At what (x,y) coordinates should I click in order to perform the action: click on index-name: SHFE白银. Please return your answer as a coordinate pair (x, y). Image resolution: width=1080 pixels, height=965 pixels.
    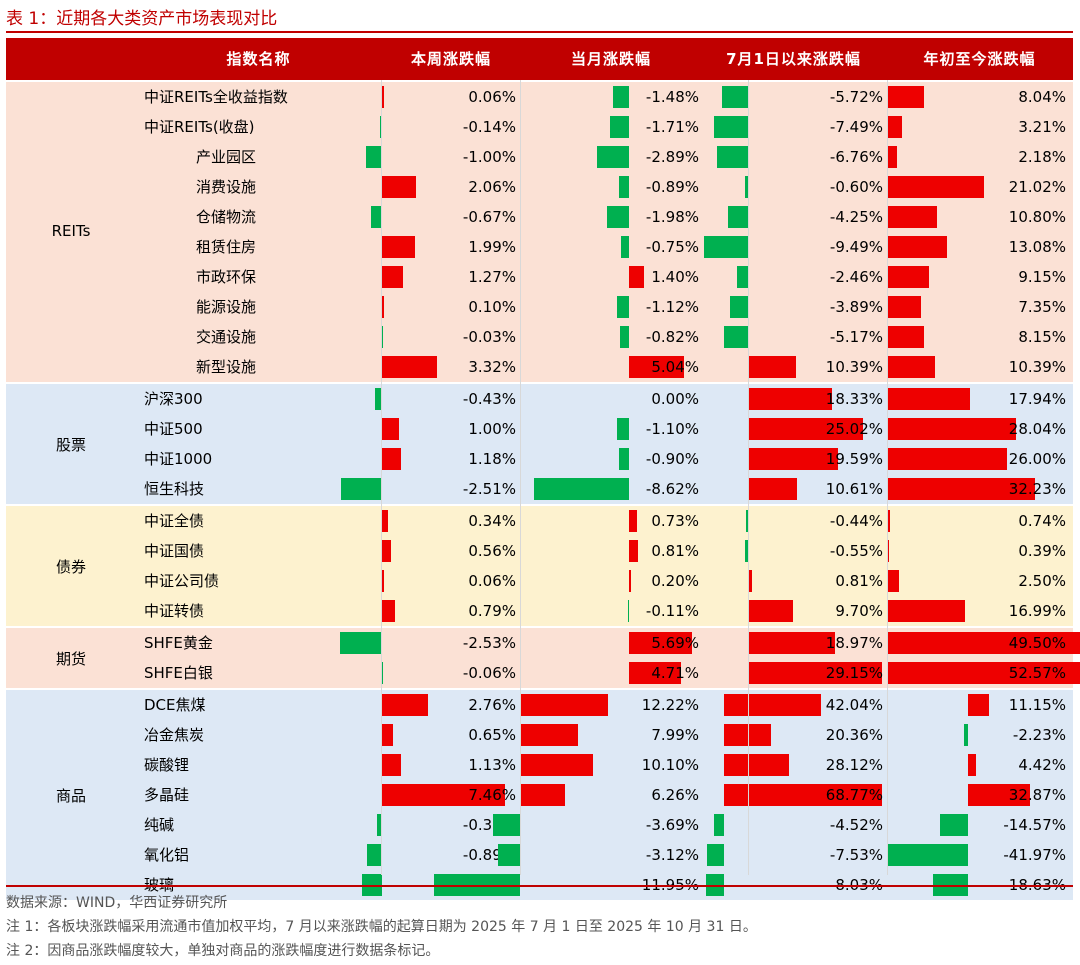
    Looking at the image, I should click on (178, 673).